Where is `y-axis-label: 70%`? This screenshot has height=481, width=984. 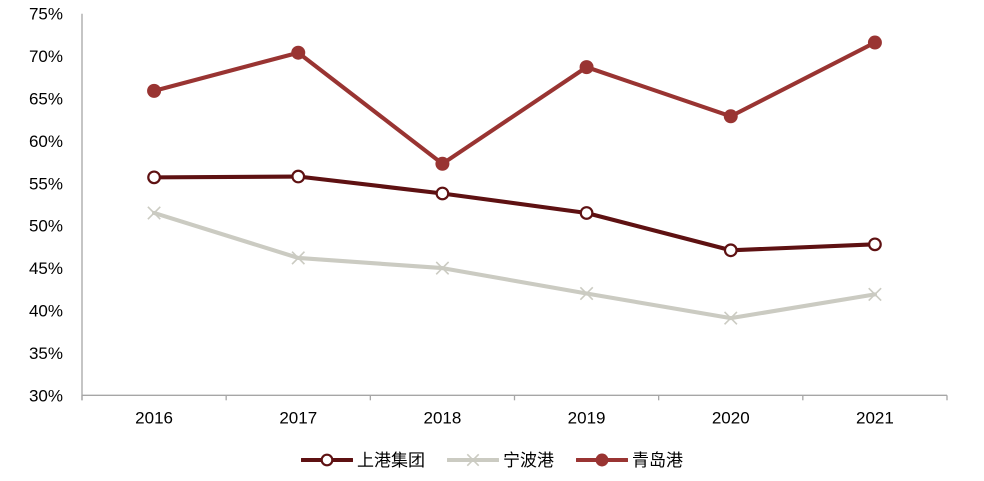 y-axis-label: 70% is located at coordinates (46, 56).